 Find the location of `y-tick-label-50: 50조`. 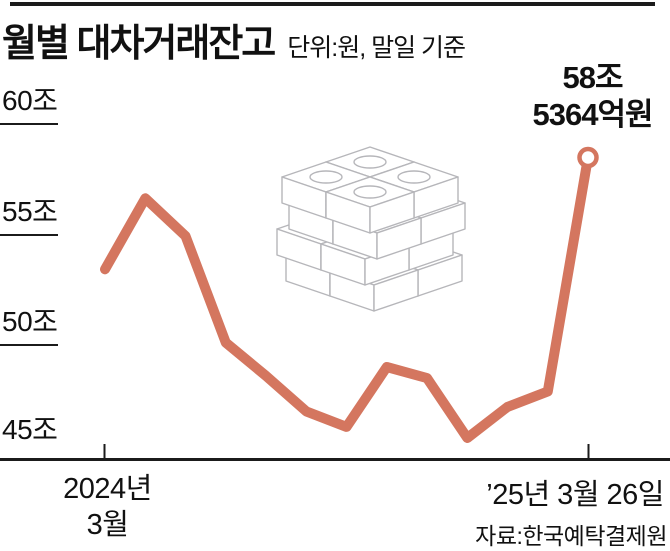

y-tick-label-50: 50조 is located at coordinates (30, 321).